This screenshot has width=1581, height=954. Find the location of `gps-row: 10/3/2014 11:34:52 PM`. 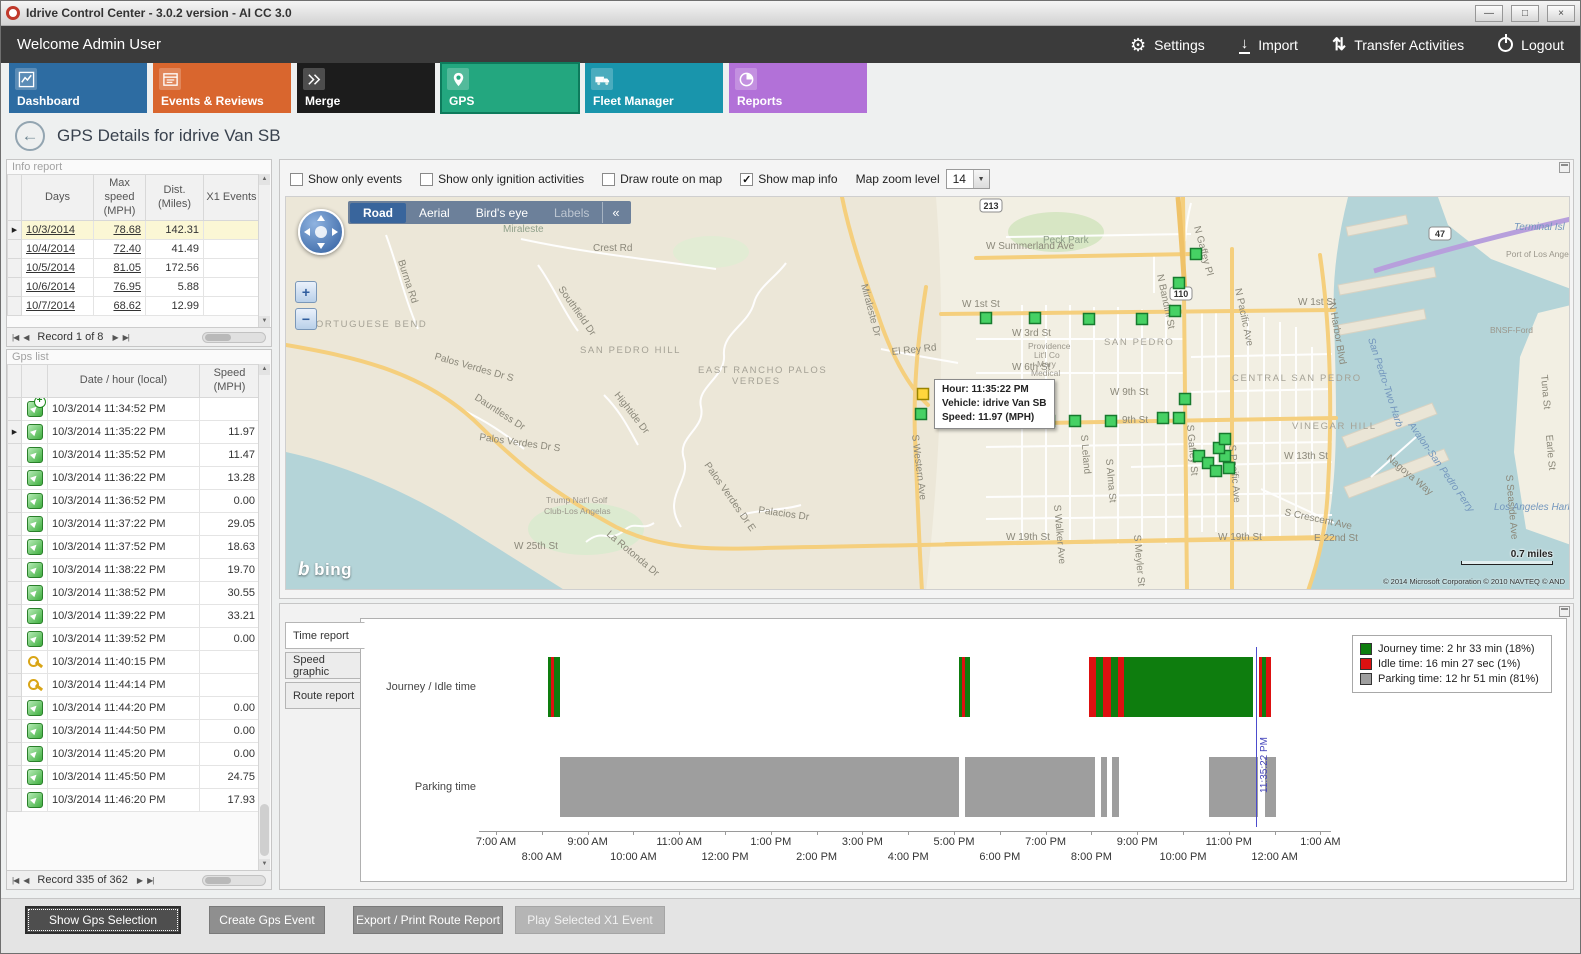

gps-row: 10/3/2014 11:34:52 PM is located at coordinates (133, 408).